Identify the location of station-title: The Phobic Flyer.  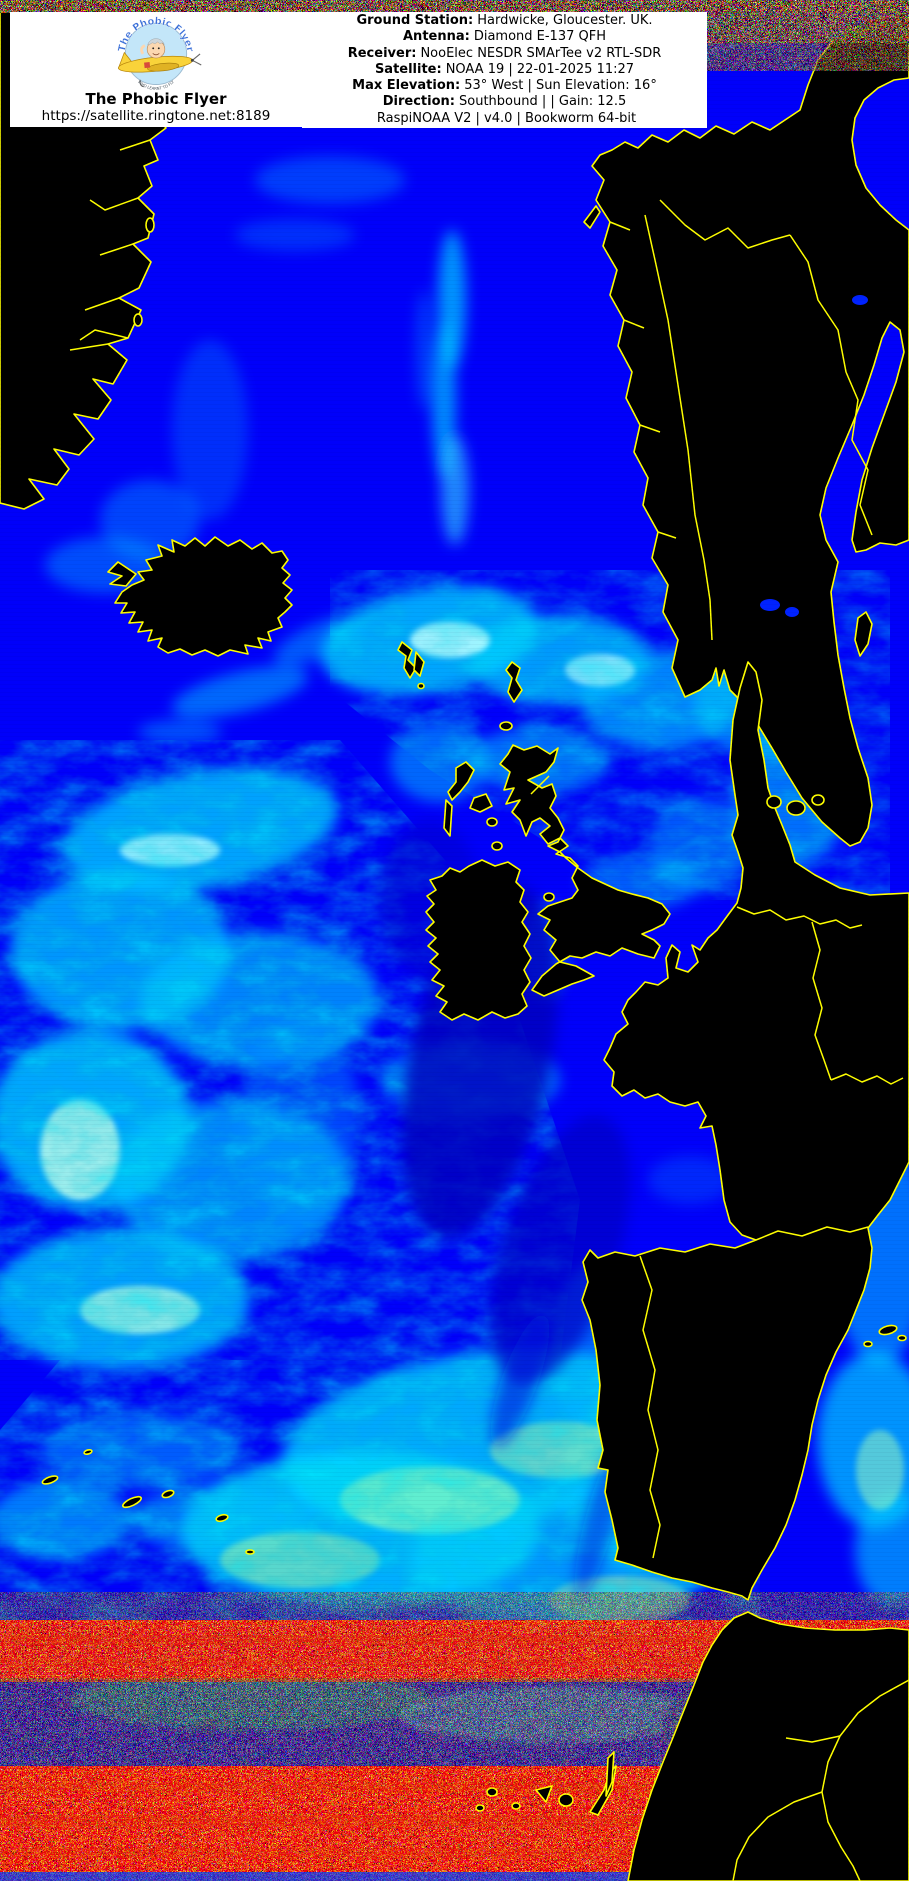
(156, 99).